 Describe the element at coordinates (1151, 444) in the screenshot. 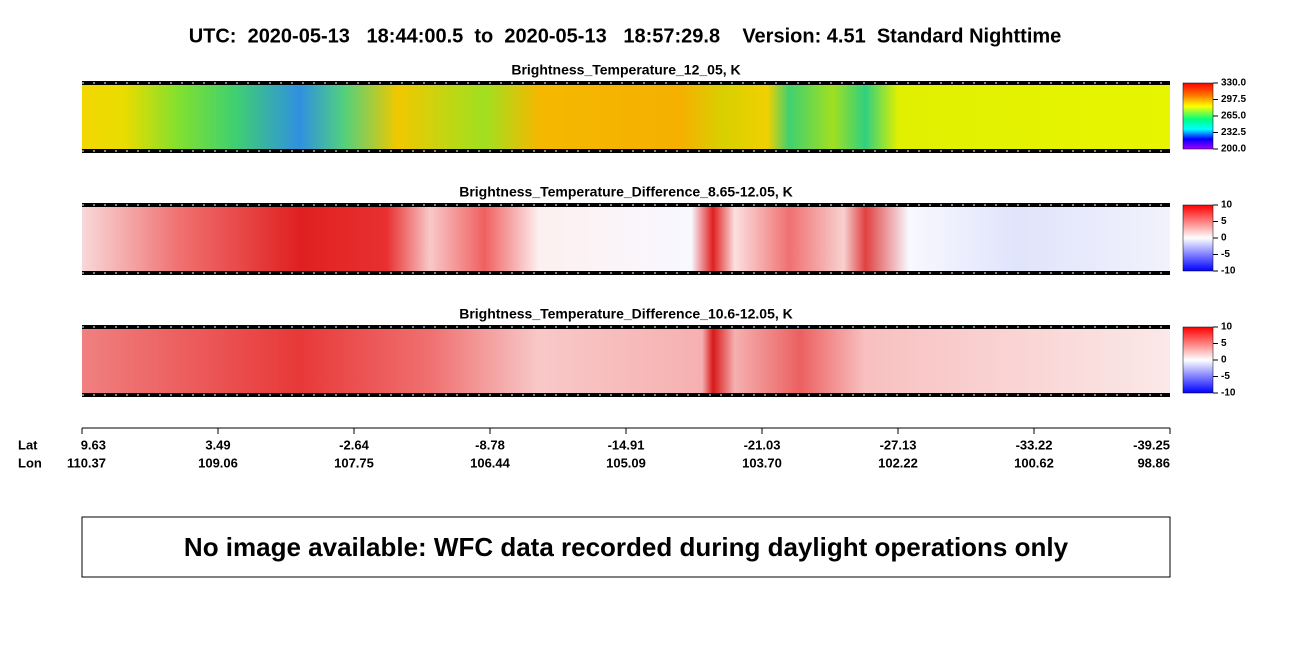

I see `lat-tick-label: -39.25` at that location.